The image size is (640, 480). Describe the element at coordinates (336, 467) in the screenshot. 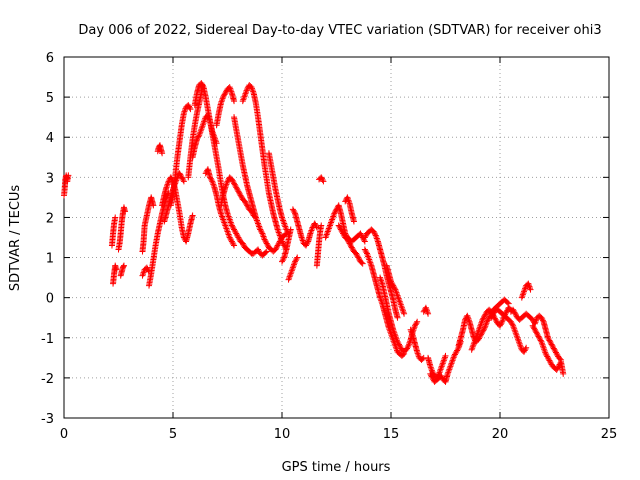

I see `x-axis-label: GPS time / hours` at that location.